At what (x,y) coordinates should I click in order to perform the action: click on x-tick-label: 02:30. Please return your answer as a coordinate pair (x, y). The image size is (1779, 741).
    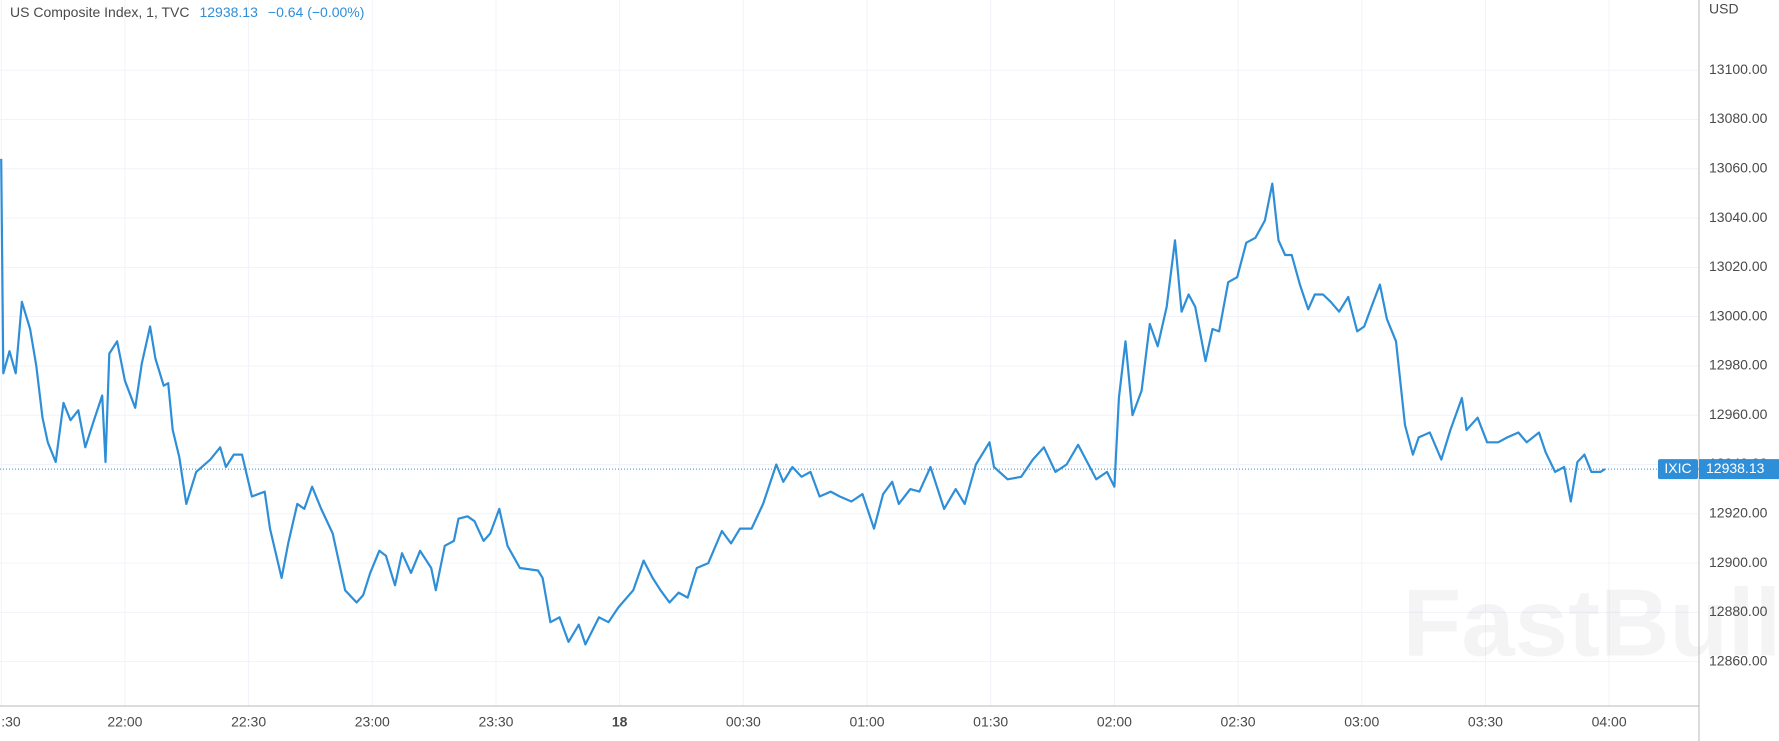
    Looking at the image, I should click on (1238, 722).